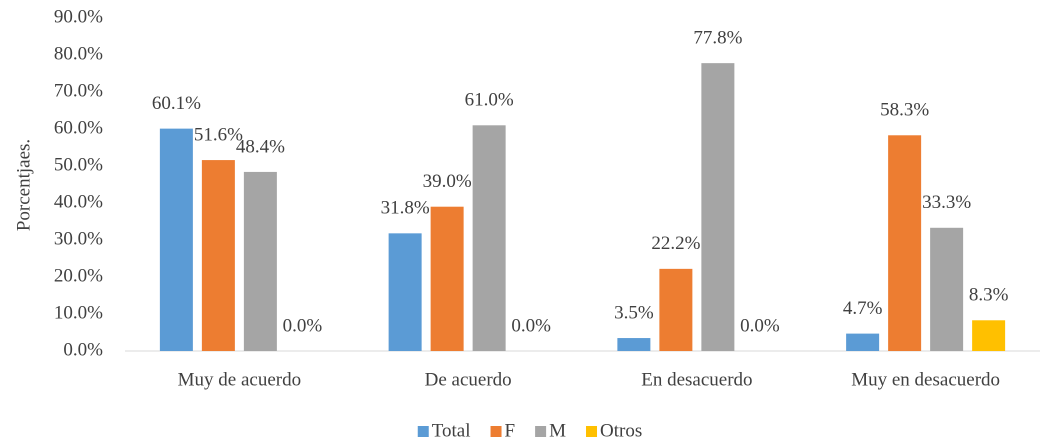 The height and width of the screenshot is (441, 1063). Describe the element at coordinates (78, 16) in the screenshot. I see `y-tick-label: 90.0%` at that location.